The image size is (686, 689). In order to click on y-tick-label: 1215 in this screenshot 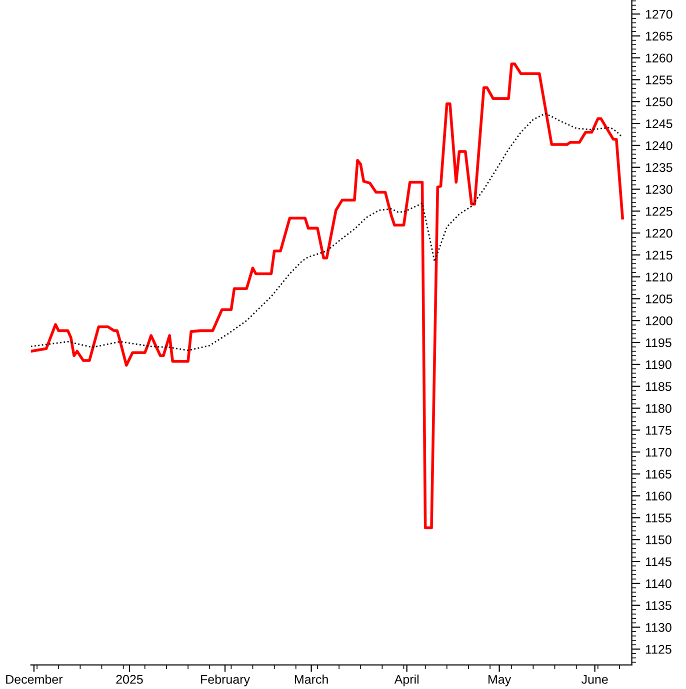, I will do `click(659, 255)`.